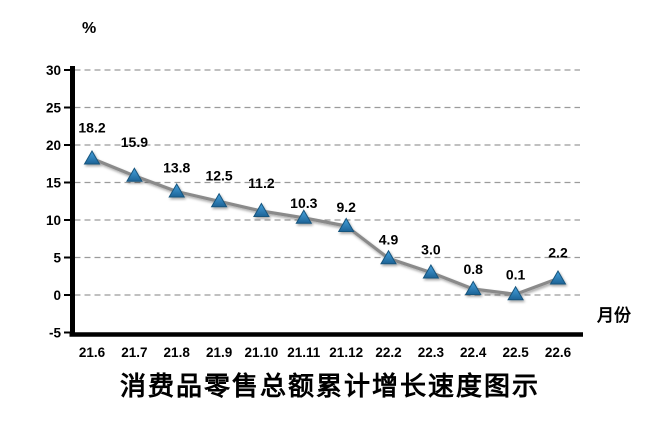 The width and height of the screenshot is (656, 436). I want to click on data-point-label: 0.1, so click(516, 274).